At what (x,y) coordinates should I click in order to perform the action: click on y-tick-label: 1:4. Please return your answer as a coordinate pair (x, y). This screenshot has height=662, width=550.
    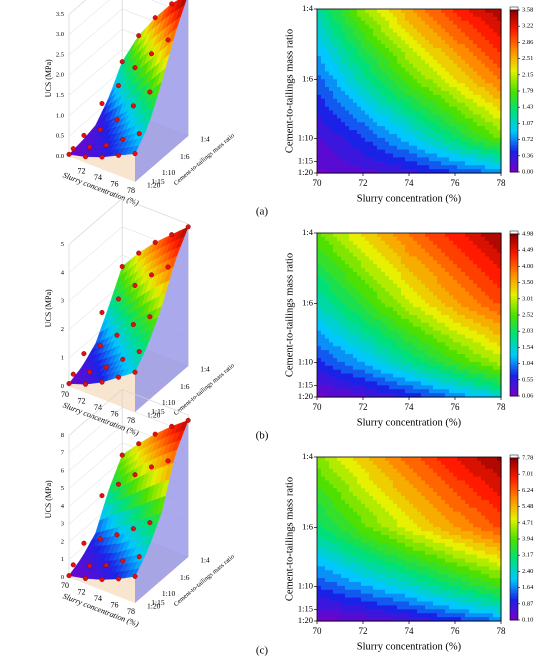
    Looking at the image, I should click on (308, 232).